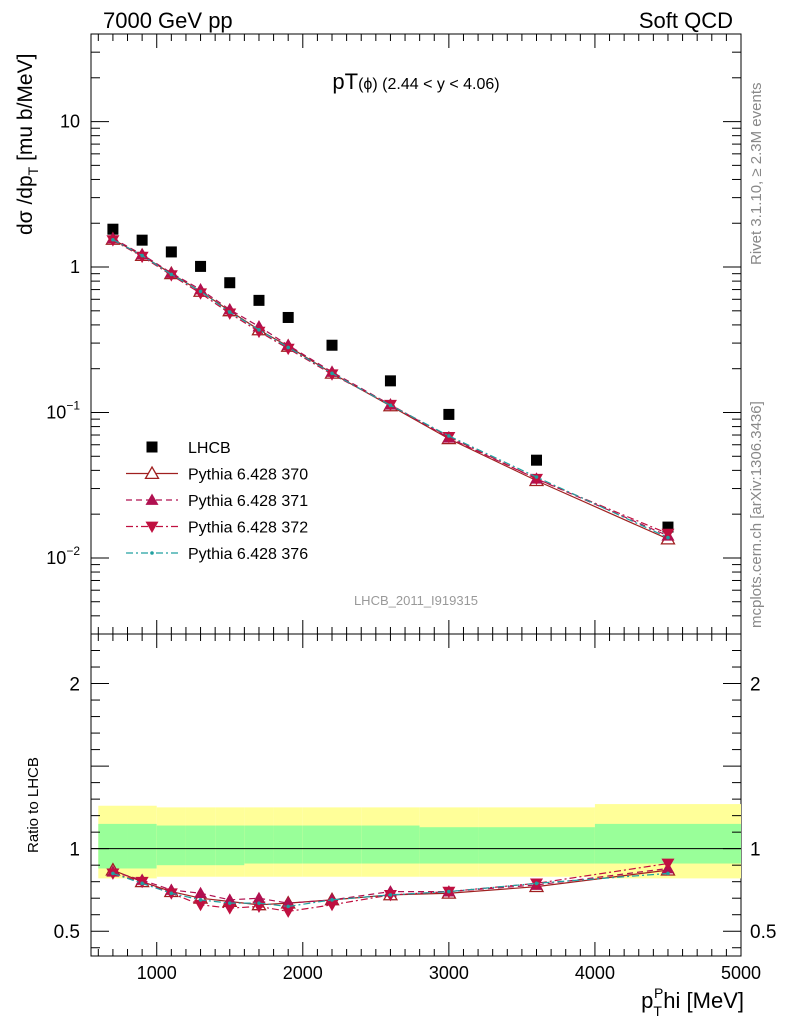 The width and height of the screenshot is (786, 1029). I want to click on series-line, so click(390, 890).